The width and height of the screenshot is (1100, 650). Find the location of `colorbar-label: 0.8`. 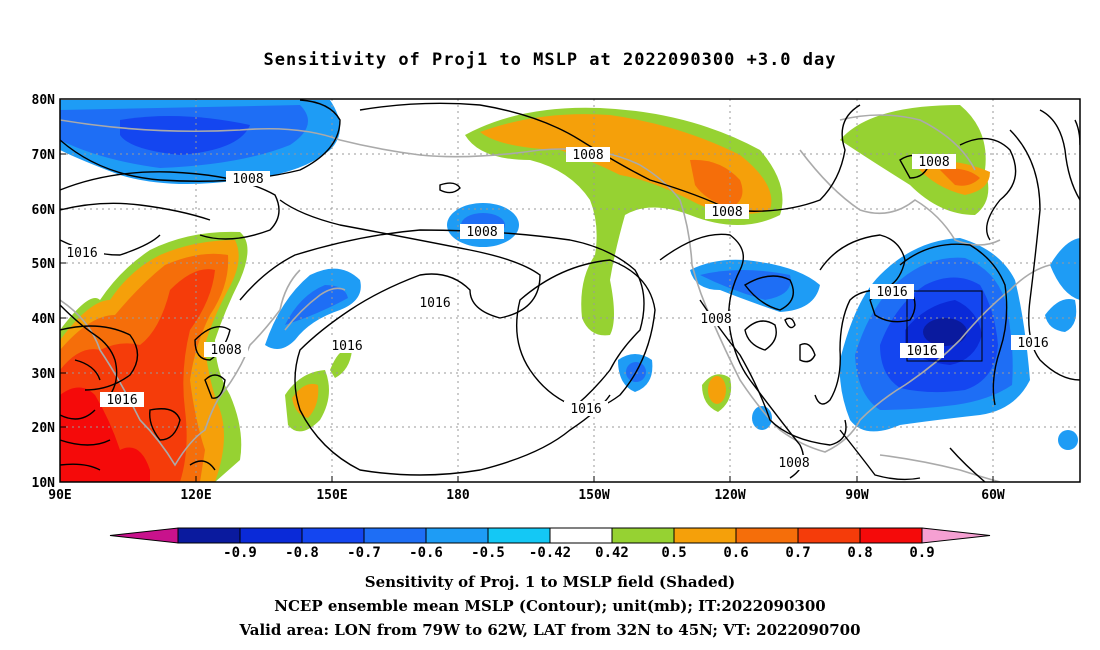

colorbar-label: 0.8 is located at coordinates (859, 553).